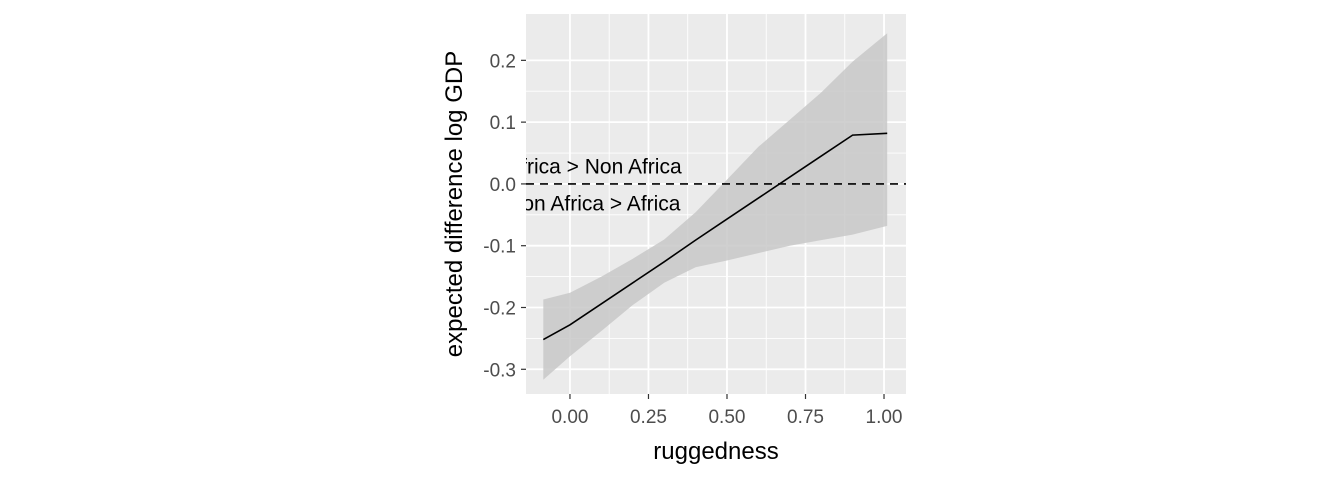 The width and height of the screenshot is (1344, 480). What do you see at coordinates (499, 308) in the screenshot?
I see `y-tick-label: -0.2` at bounding box center [499, 308].